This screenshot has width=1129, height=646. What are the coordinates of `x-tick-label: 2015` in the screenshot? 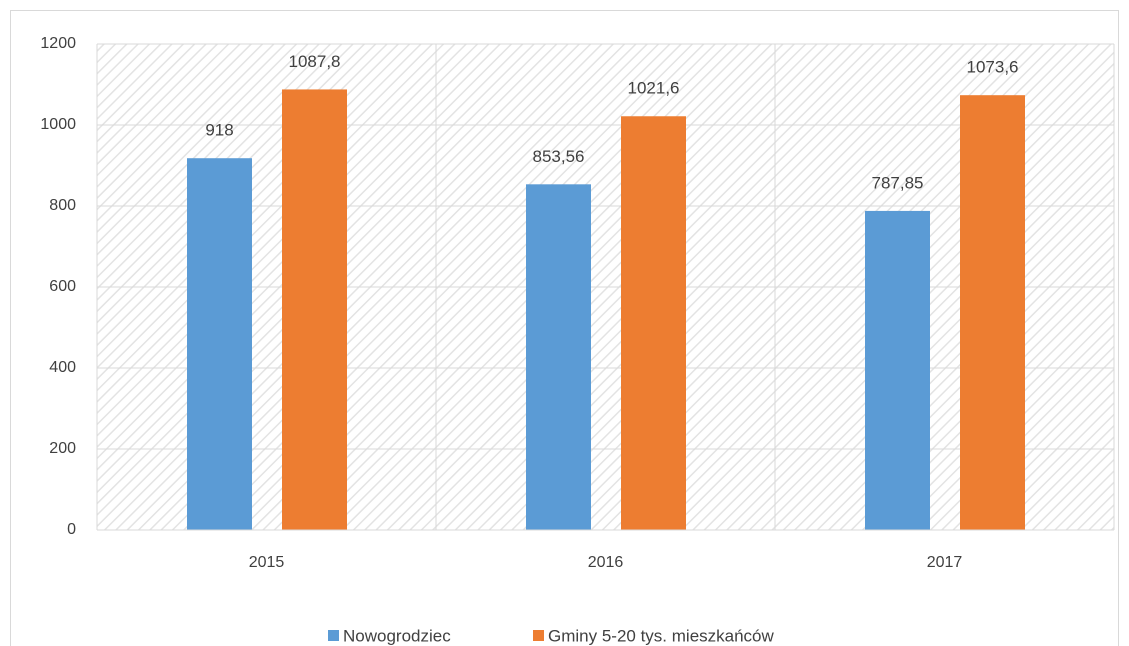 It's located at (267, 562).